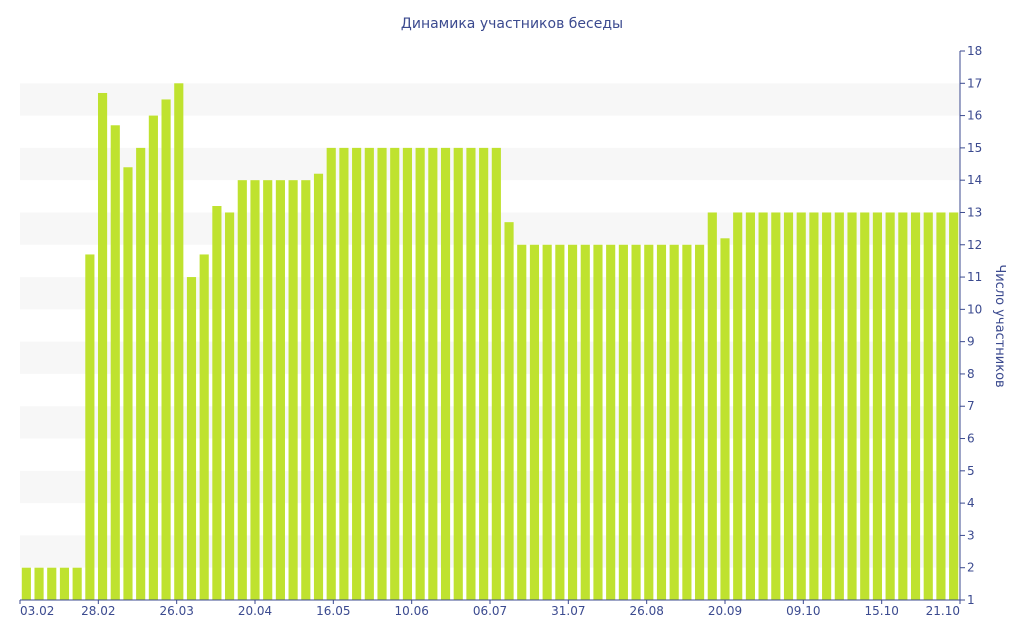  What do you see at coordinates (971, 503) in the screenshot?
I see `y-tick-label: 4` at bounding box center [971, 503].